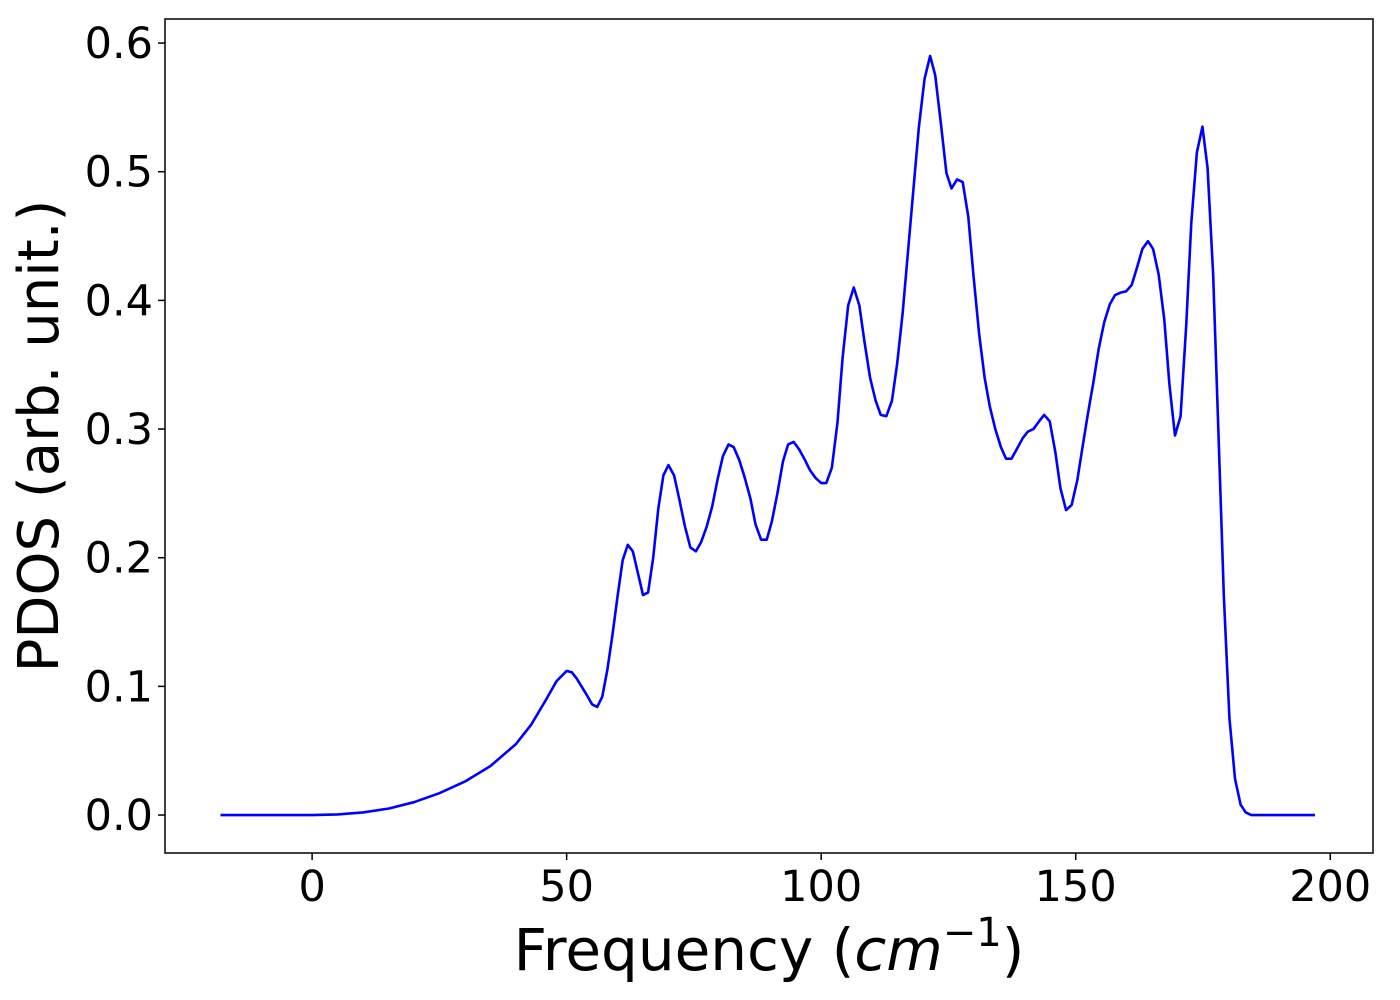 This screenshot has width=1400, height=1000. I want to click on x-tick-label: 0, so click(311, 887).